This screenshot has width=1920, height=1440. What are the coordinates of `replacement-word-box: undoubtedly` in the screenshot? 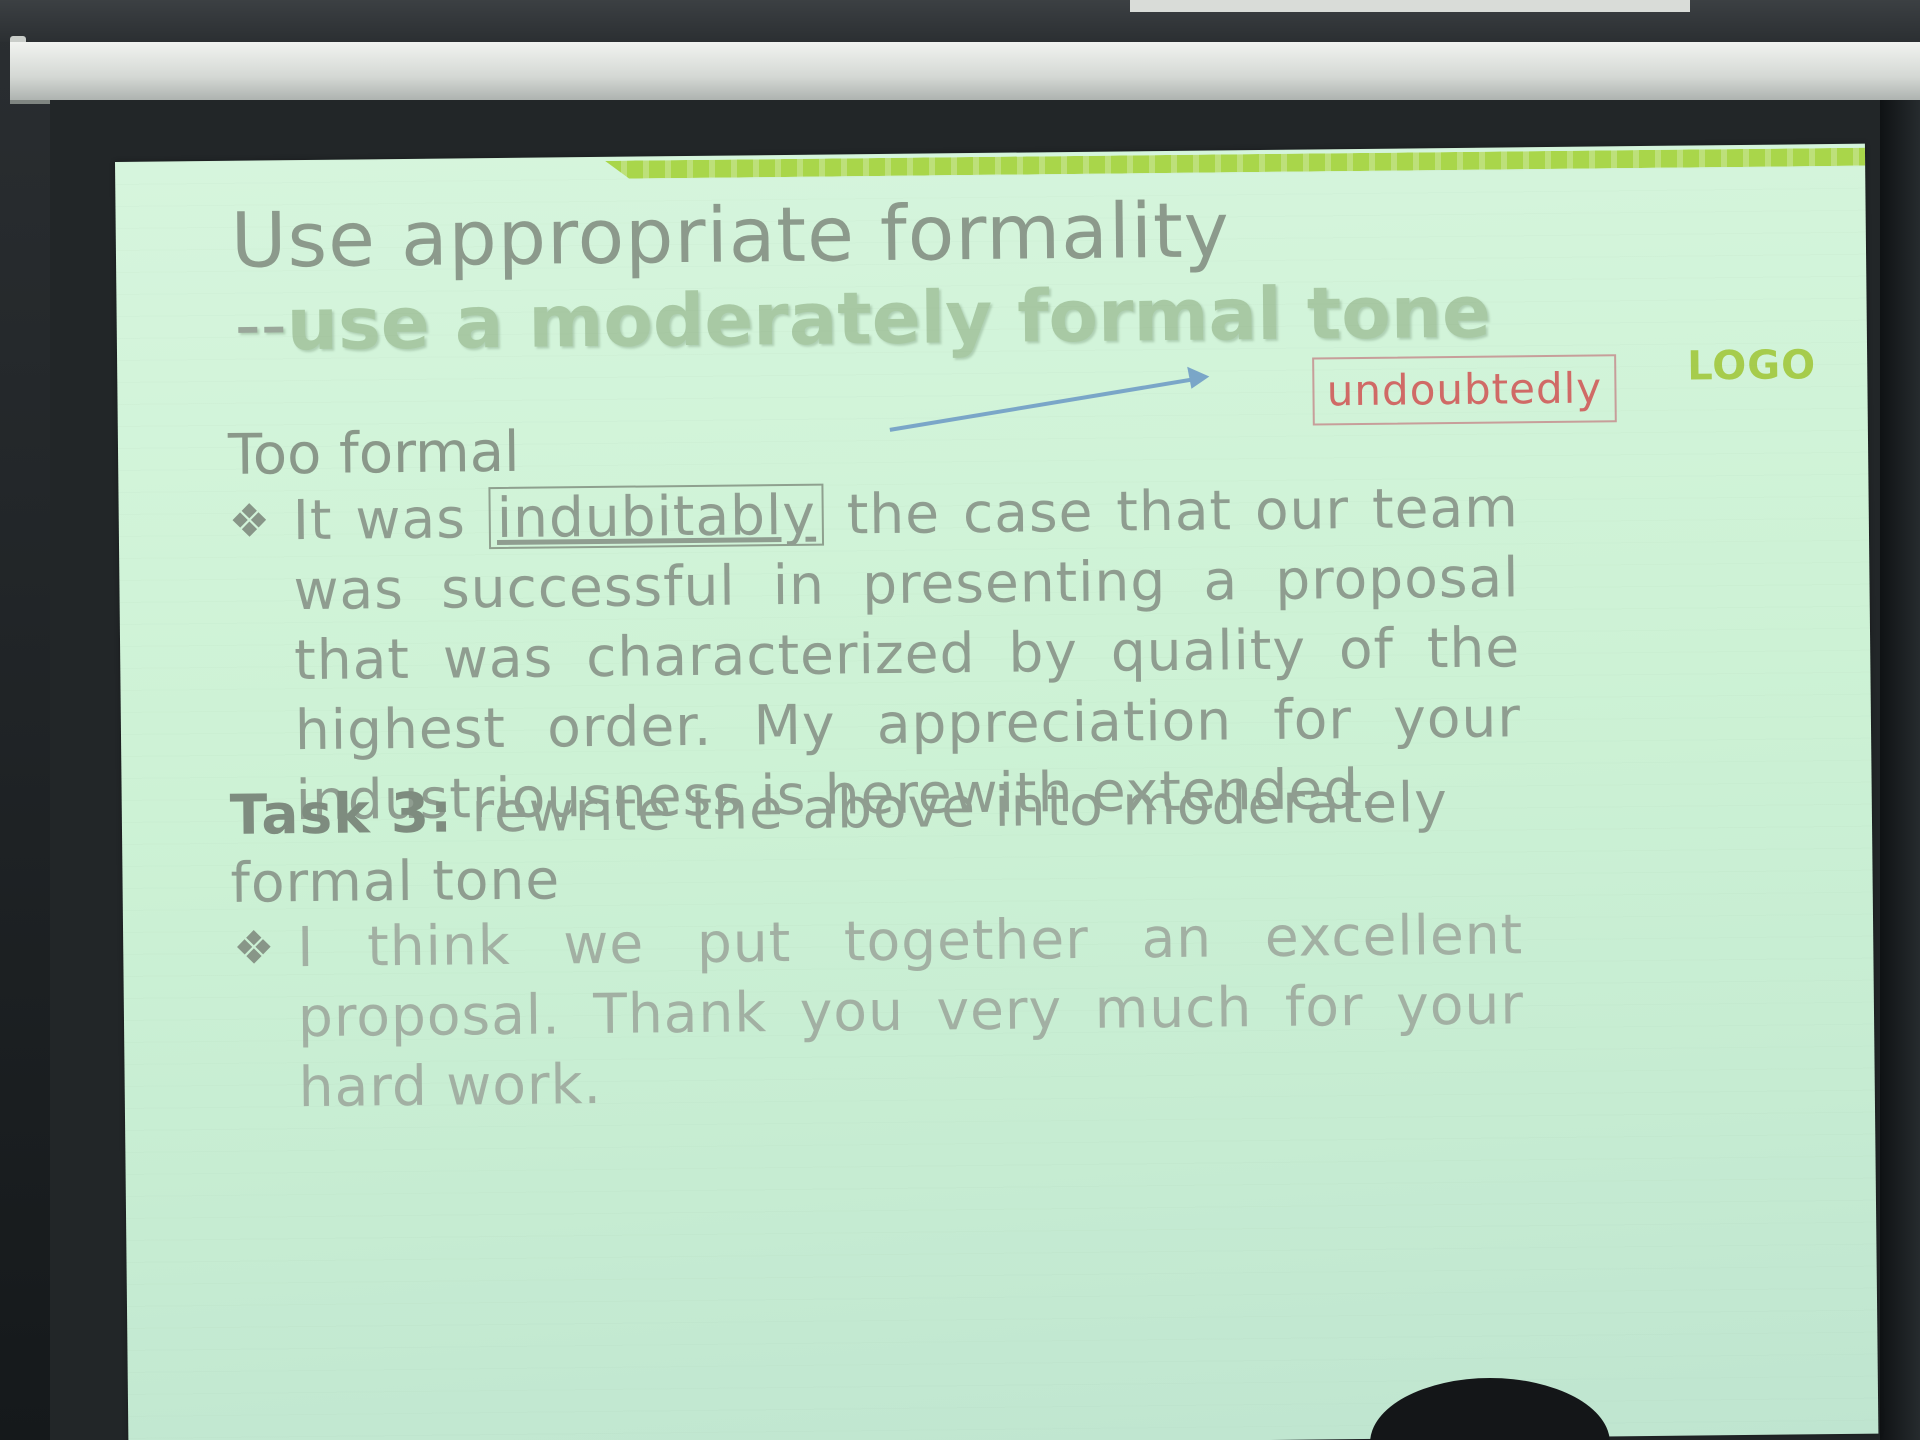 It's located at (1464, 390).